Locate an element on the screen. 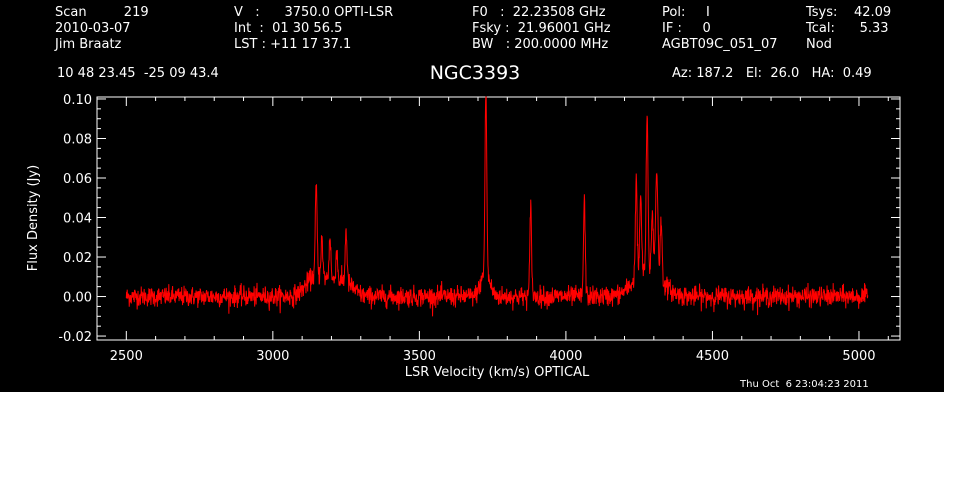 Image resolution: width=962 pixels, height=490 pixels. x-tick-label: 2500 is located at coordinates (126, 356).